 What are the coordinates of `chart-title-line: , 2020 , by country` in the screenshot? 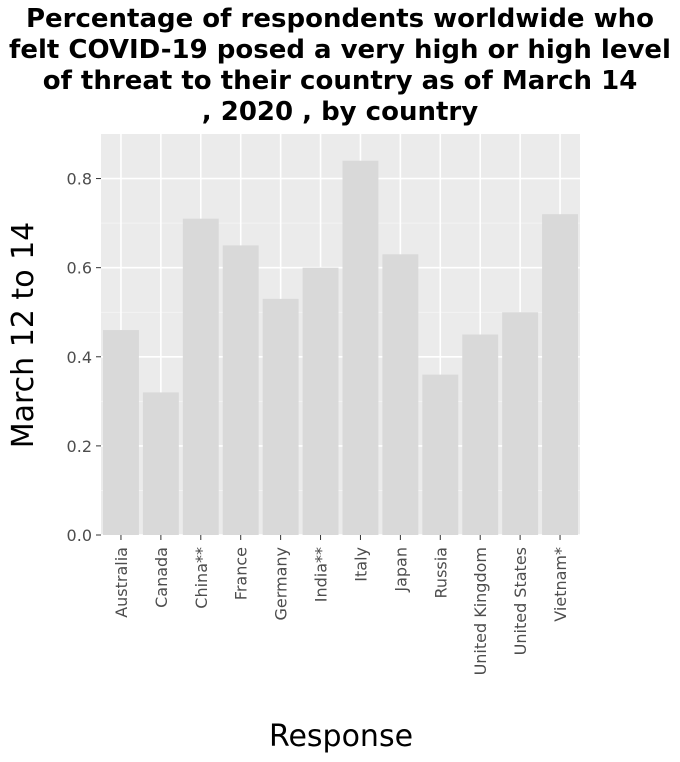 It's located at (340, 112).